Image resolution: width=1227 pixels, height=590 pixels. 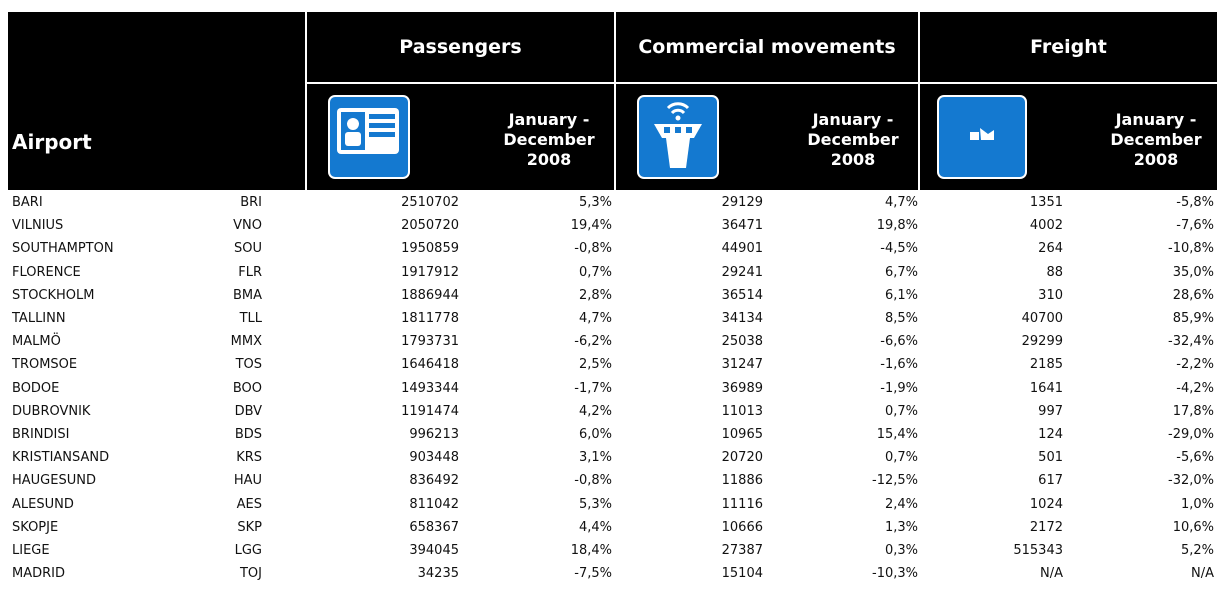 I want to click on icon, so click(x=982, y=137).